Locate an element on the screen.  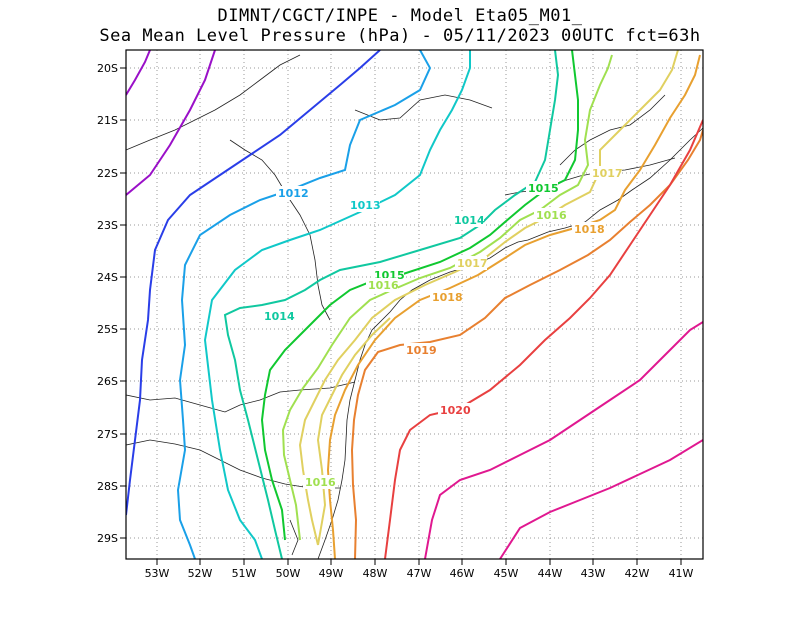
lon-label: 45W is located at coordinates (506, 573).